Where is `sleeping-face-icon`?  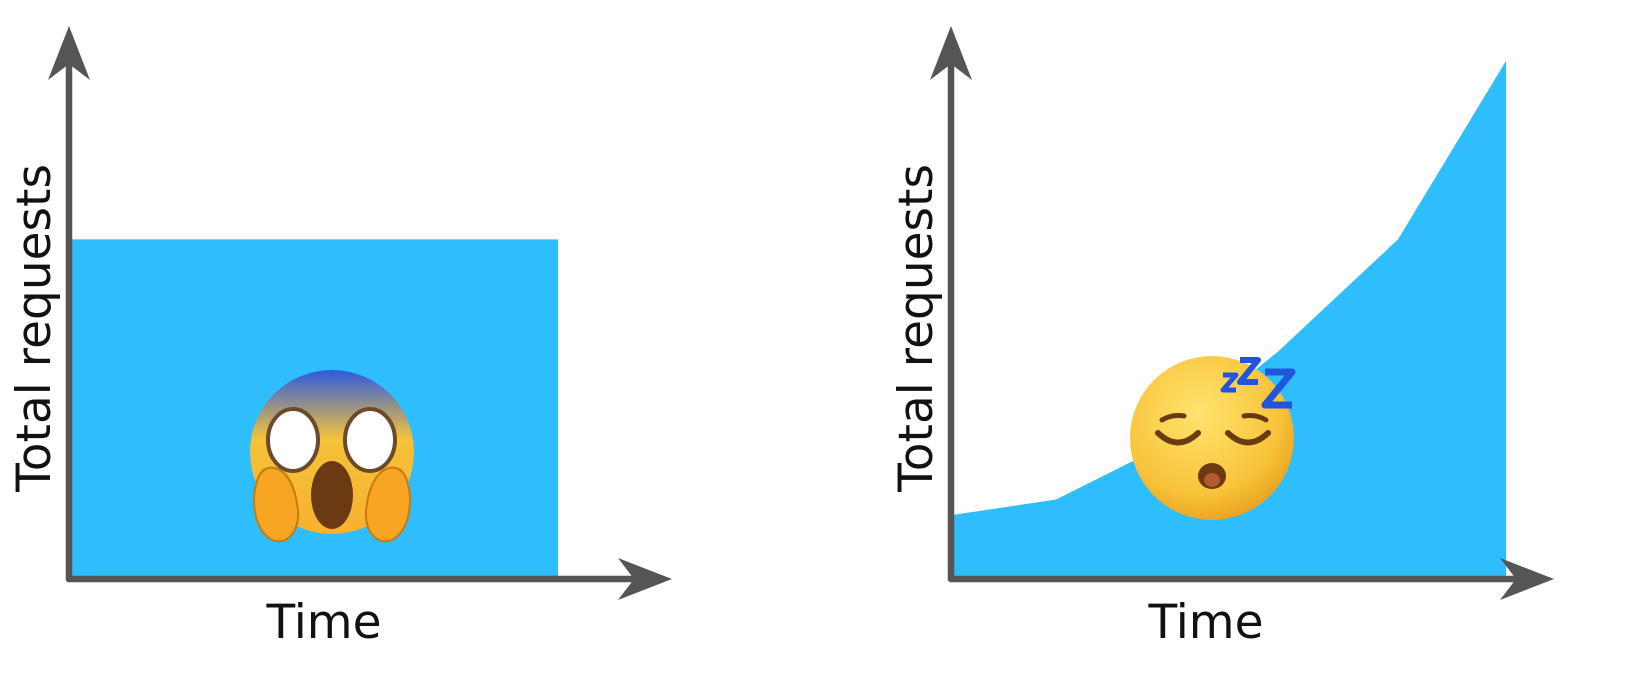 sleeping-face-icon is located at coordinates (1213, 438).